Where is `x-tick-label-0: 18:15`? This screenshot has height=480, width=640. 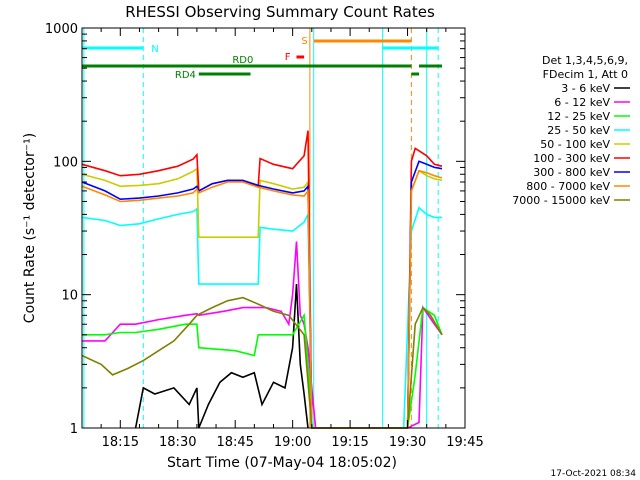 x-tick-label-0: 18:15 is located at coordinates (120, 442).